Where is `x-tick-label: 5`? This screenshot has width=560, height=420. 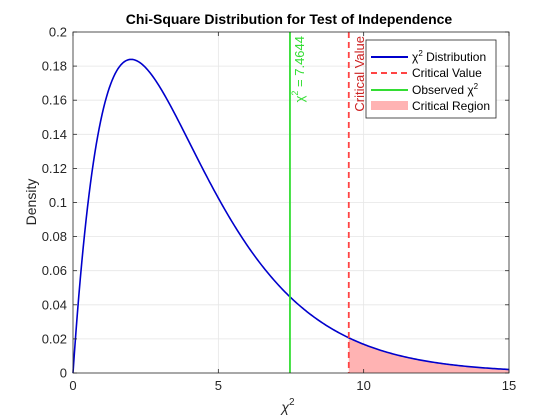
x-tick-label: 5 is located at coordinates (218, 385).